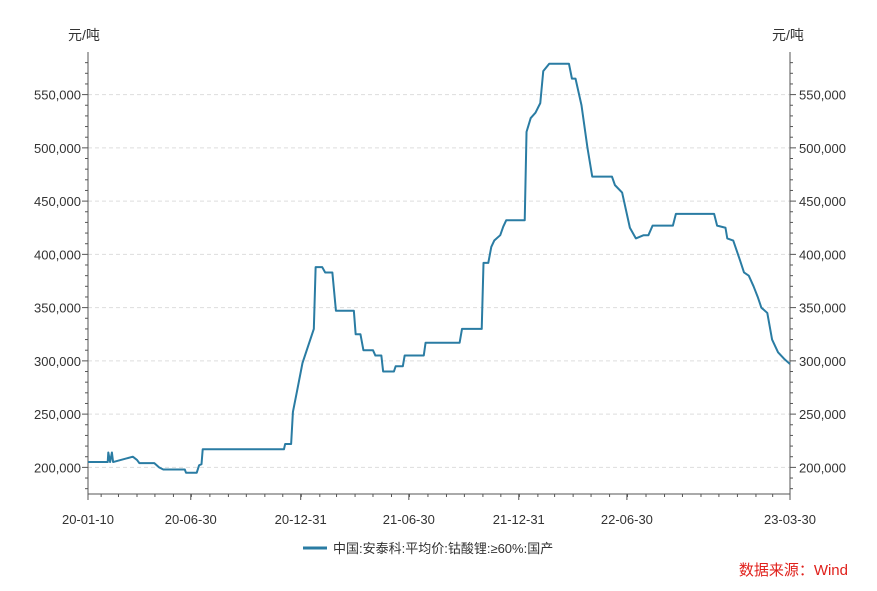 Image resolution: width=877 pixels, height=591 pixels. What do you see at coordinates (790, 519) in the screenshot?
I see `x-tick-label: 23-03-30` at bounding box center [790, 519].